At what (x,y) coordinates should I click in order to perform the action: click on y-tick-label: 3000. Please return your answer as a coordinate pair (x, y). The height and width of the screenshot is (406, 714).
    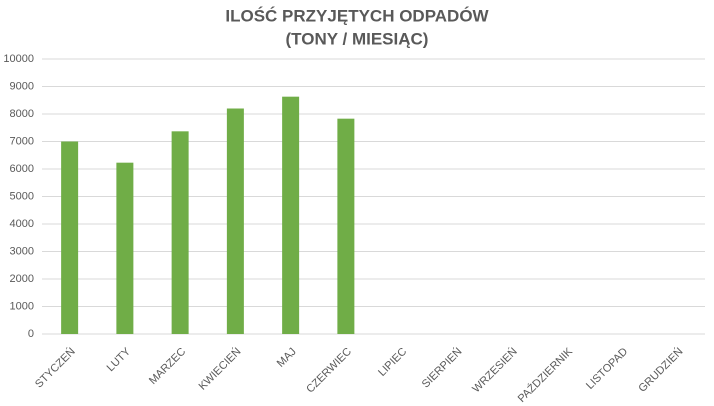
    Looking at the image, I should click on (22, 251).